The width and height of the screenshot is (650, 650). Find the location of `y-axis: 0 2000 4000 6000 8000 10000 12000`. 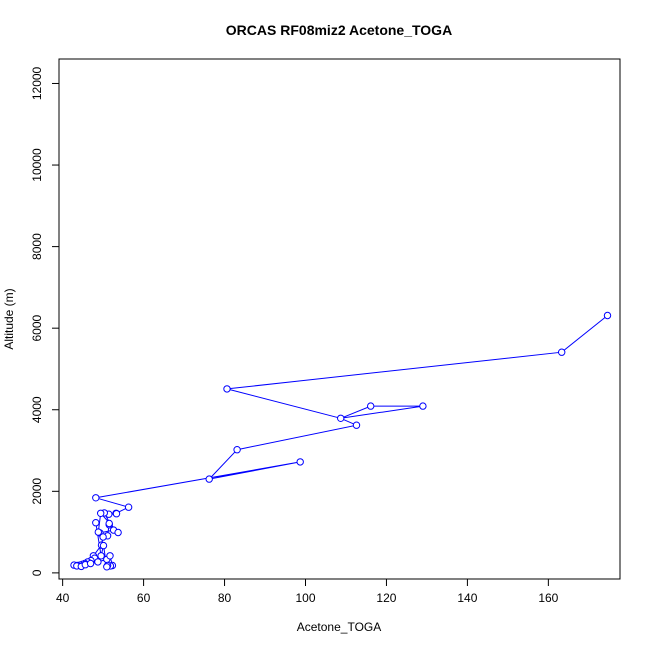

y-axis: 0 2000 4000 6000 8000 10000 12000 is located at coordinates (45, 321).